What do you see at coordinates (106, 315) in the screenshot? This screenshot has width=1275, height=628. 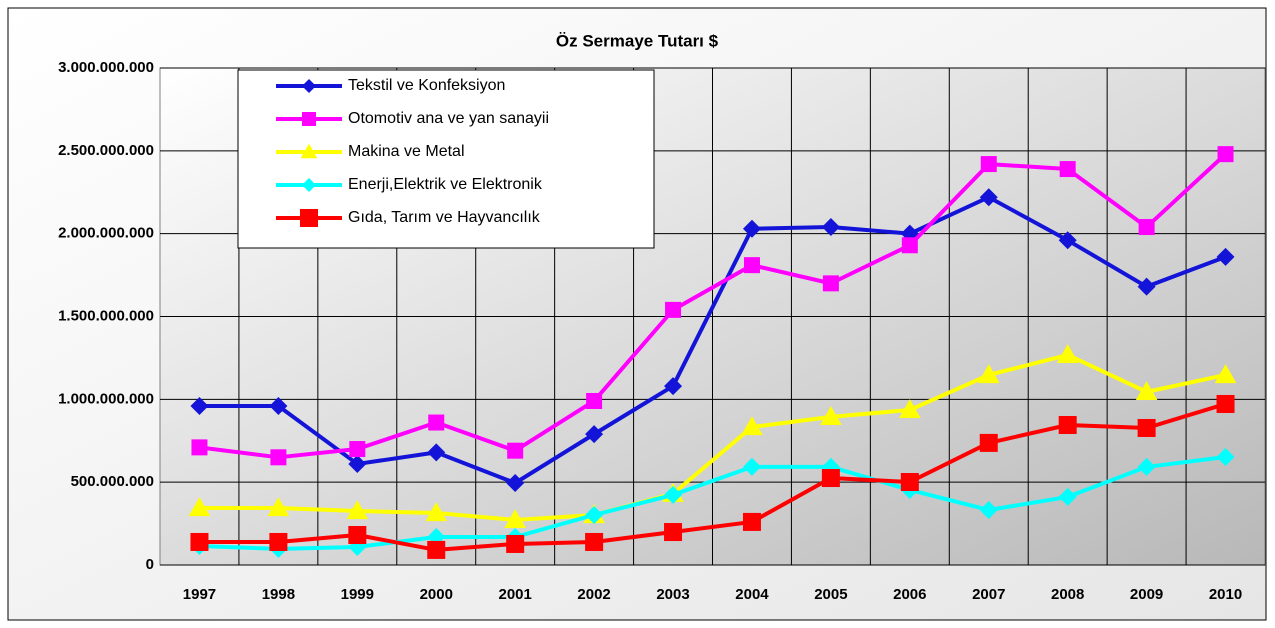 I see `y-tick-label: 1.500.000.000` at bounding box center [106, 315].